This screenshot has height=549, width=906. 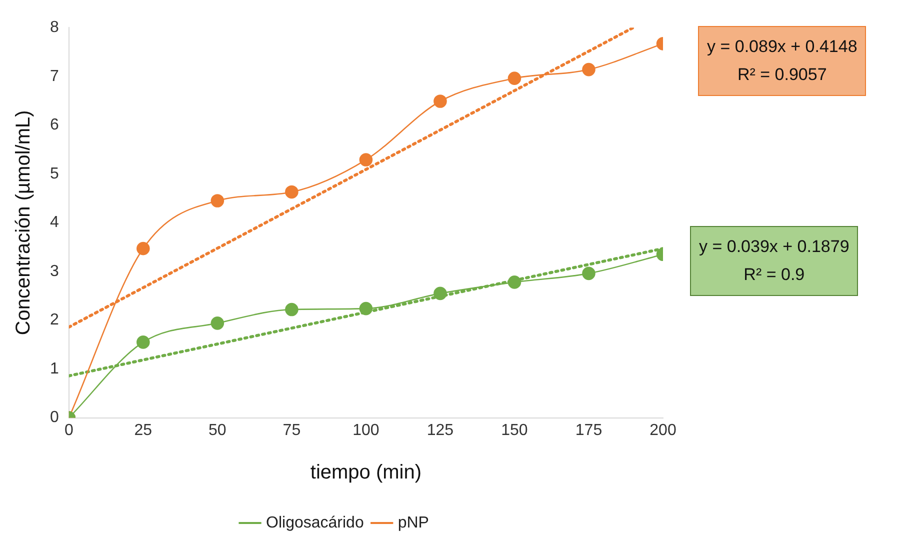 What do you see at coordinates (54, 417) in the screenshot?
I see `y-tick-label: 0` at bounding box center [54, 417].